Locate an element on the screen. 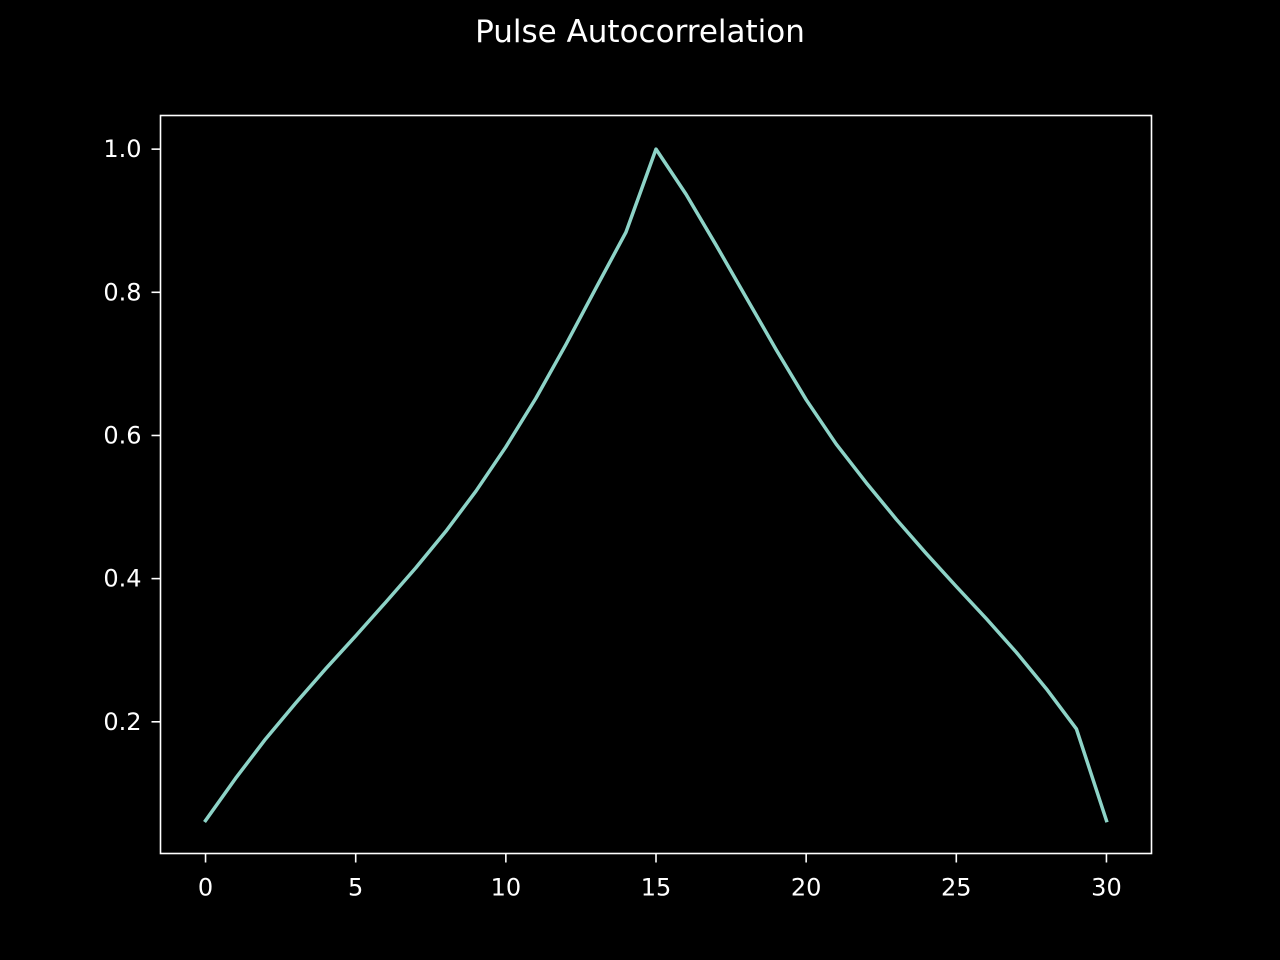 This screenshot has height=960, width=1280. x-tick-label: 5 is located at coordinates (355, 888).